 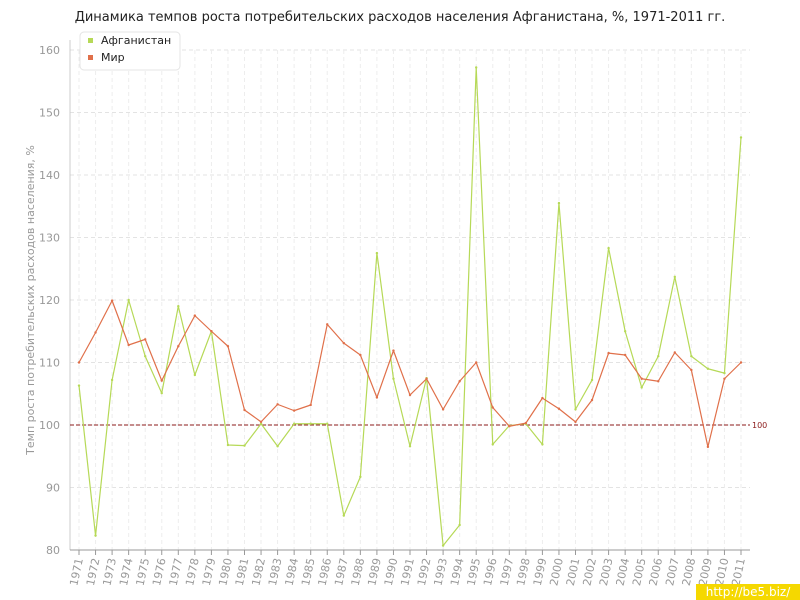 What do you see at coordinates (242, 572) in the screenshot?
I see `x-tick-label: 1981` at bounding box center [242, 572].